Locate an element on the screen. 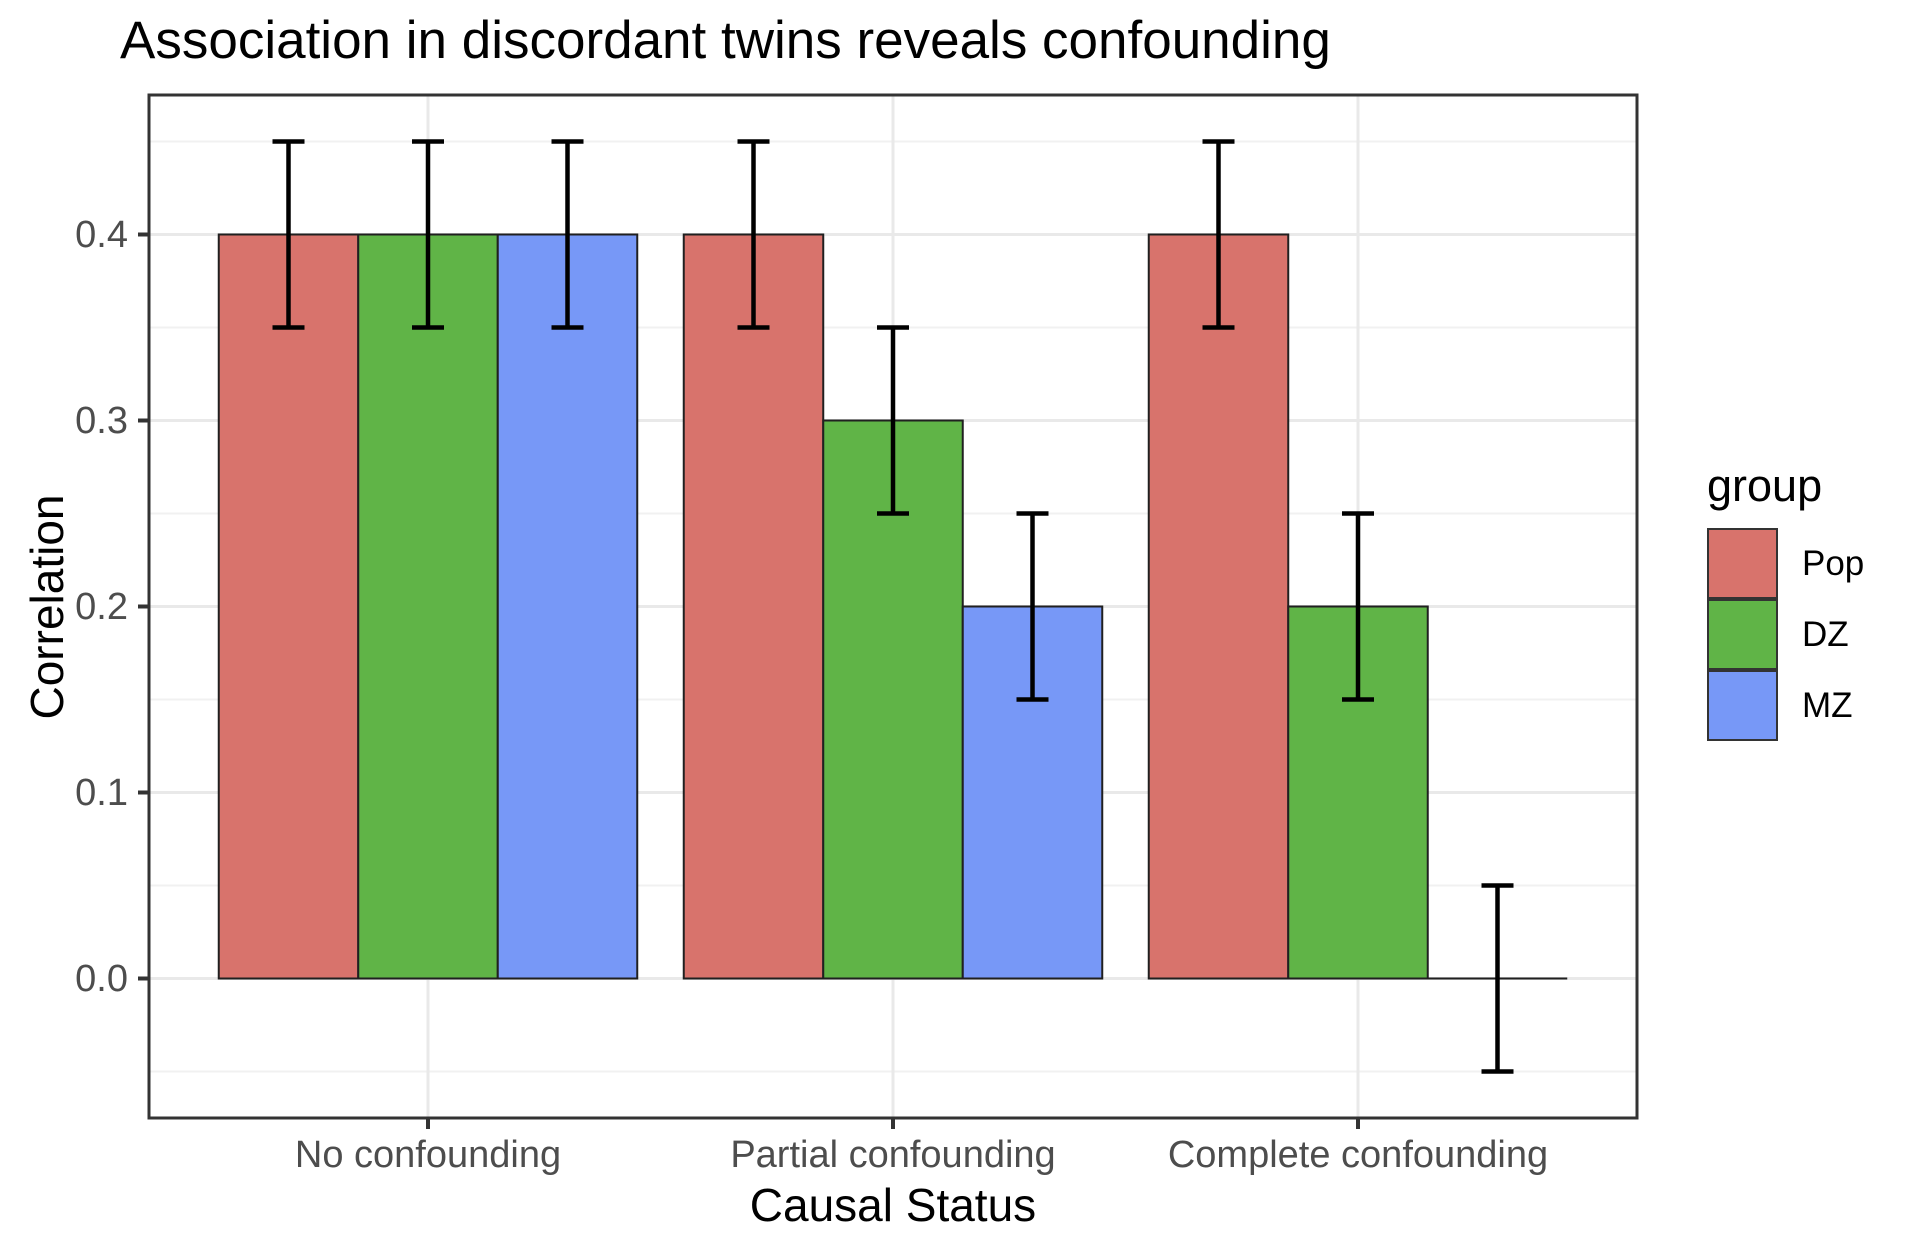  x-axis-title: Causal Status is located at coordinates (893, 1205).